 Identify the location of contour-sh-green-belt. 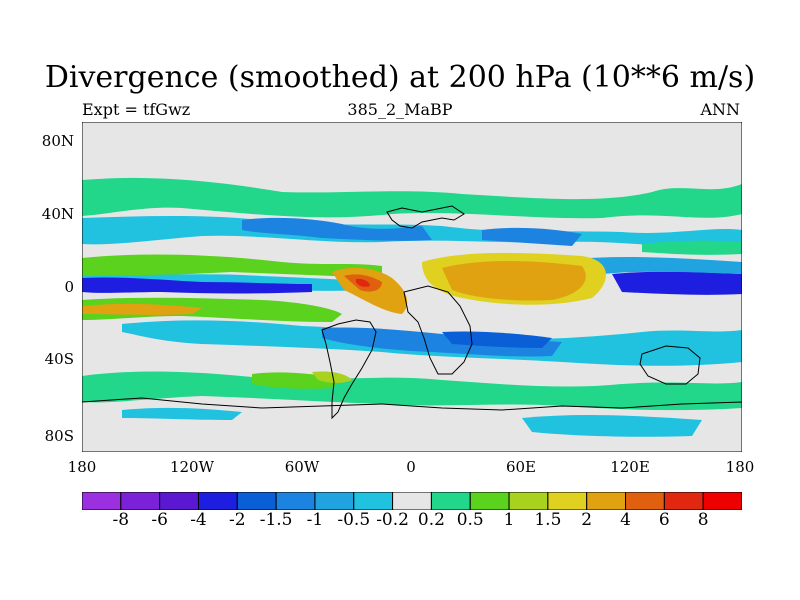
(412, 391).